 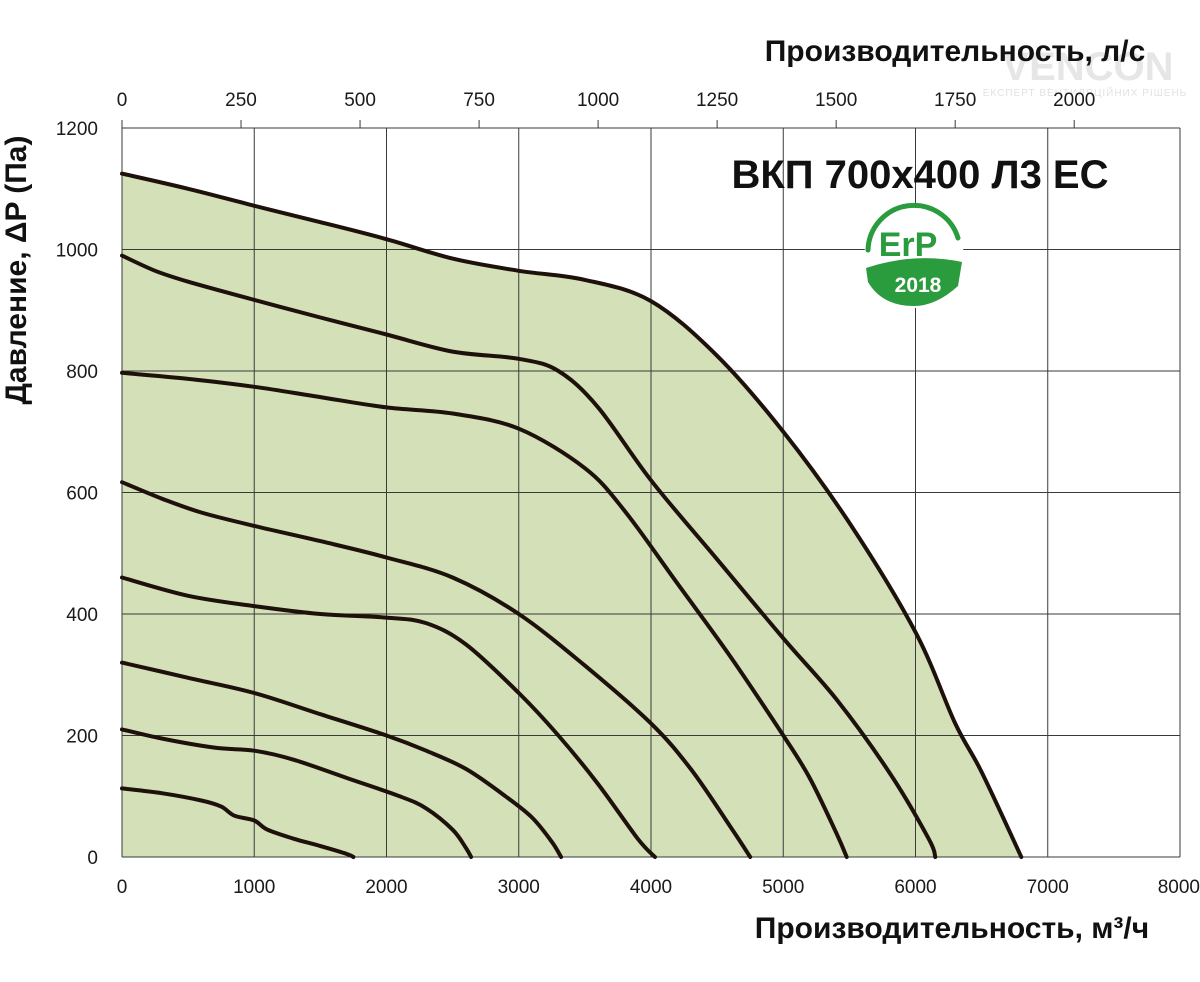 What do you see at coordinates (1179, 887) in the screenshot?
I see `x-tick-label: 8000` at bounding box center [1179, 887].